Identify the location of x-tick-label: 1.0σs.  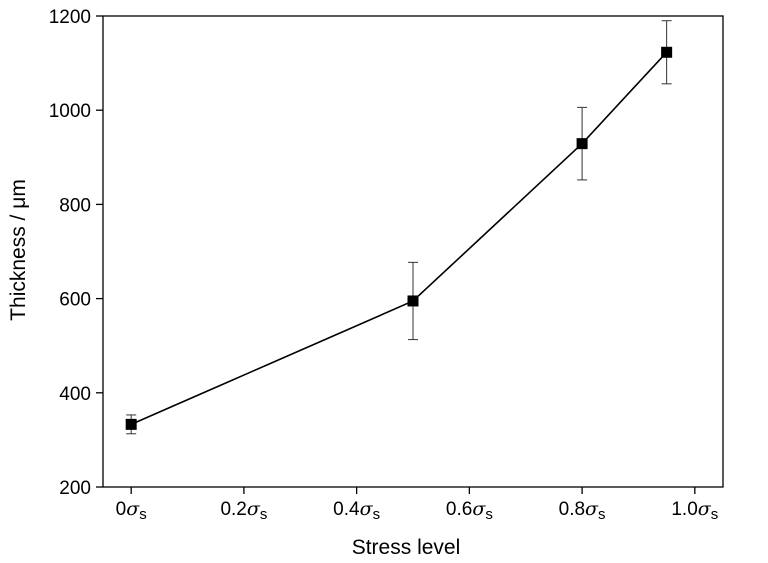
(694, 510).